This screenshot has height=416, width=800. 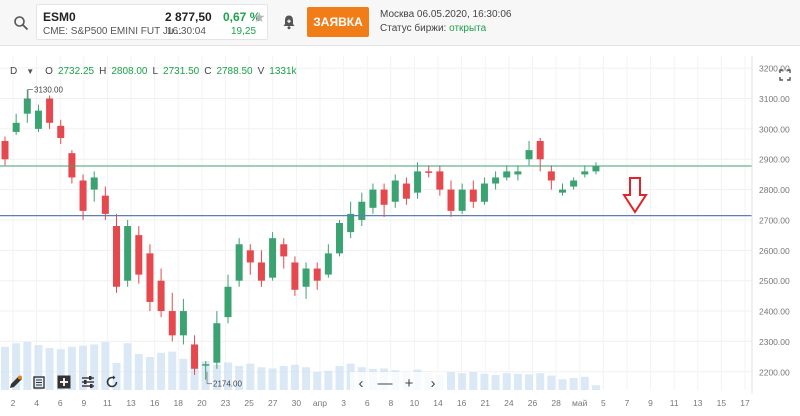 I want to click on zoom-out-button: —, so click(x=385, y=383).